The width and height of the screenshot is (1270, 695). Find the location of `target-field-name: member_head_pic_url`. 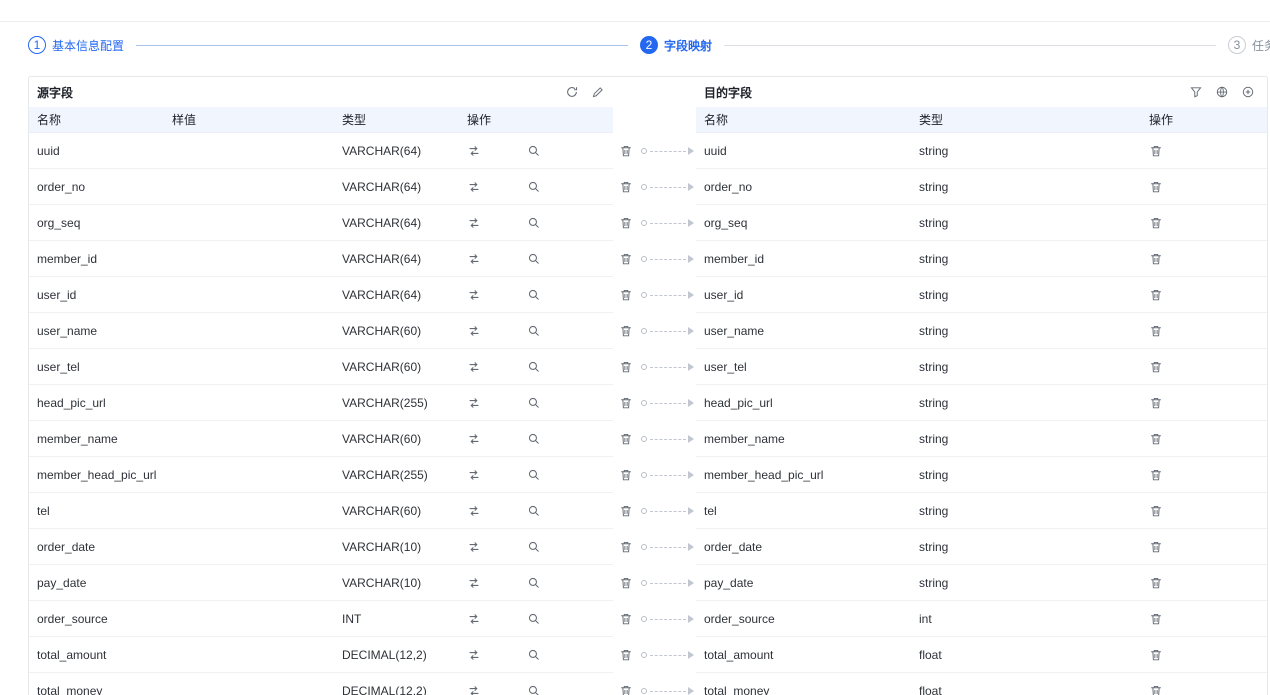

target-field-name: member_head_pic_url is located at coordinates (764, 474).